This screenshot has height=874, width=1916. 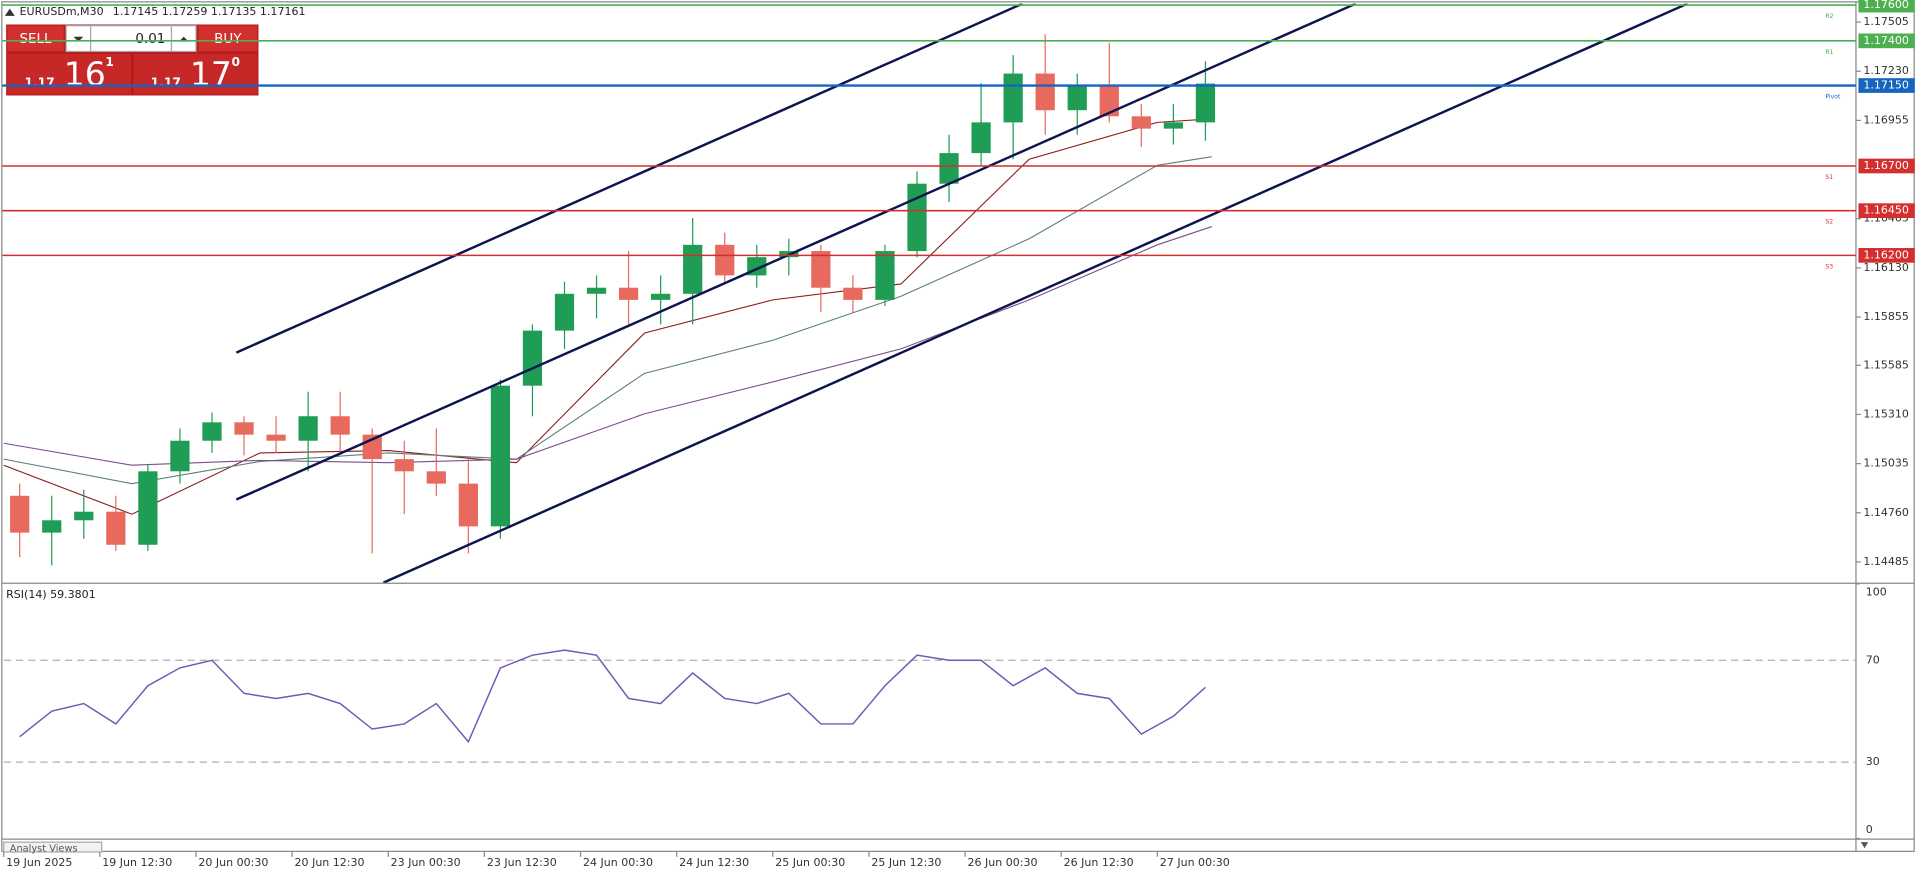 What do you see at coordinates (1829, 222) in the screenshot?
I see `level-name: S2` at bounding box center [1829, 222].